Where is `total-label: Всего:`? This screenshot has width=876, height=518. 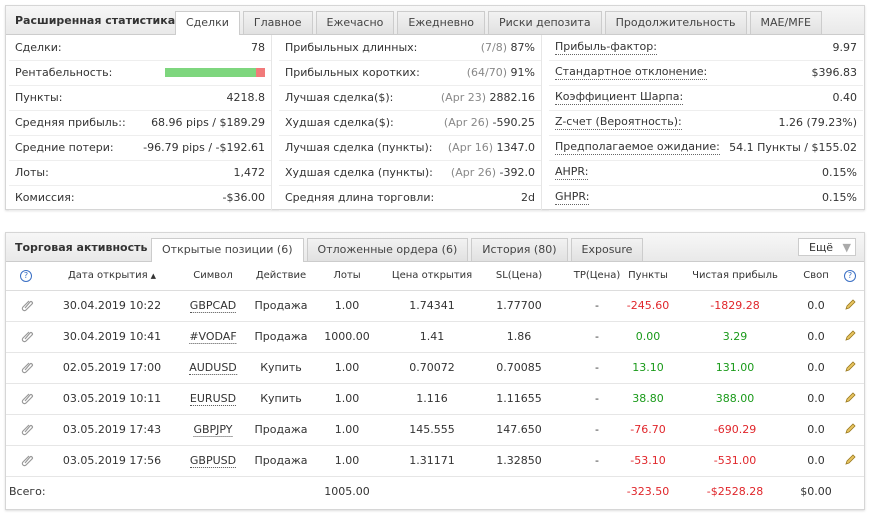
total-label: Всего: is located at coordinates (27, 491).